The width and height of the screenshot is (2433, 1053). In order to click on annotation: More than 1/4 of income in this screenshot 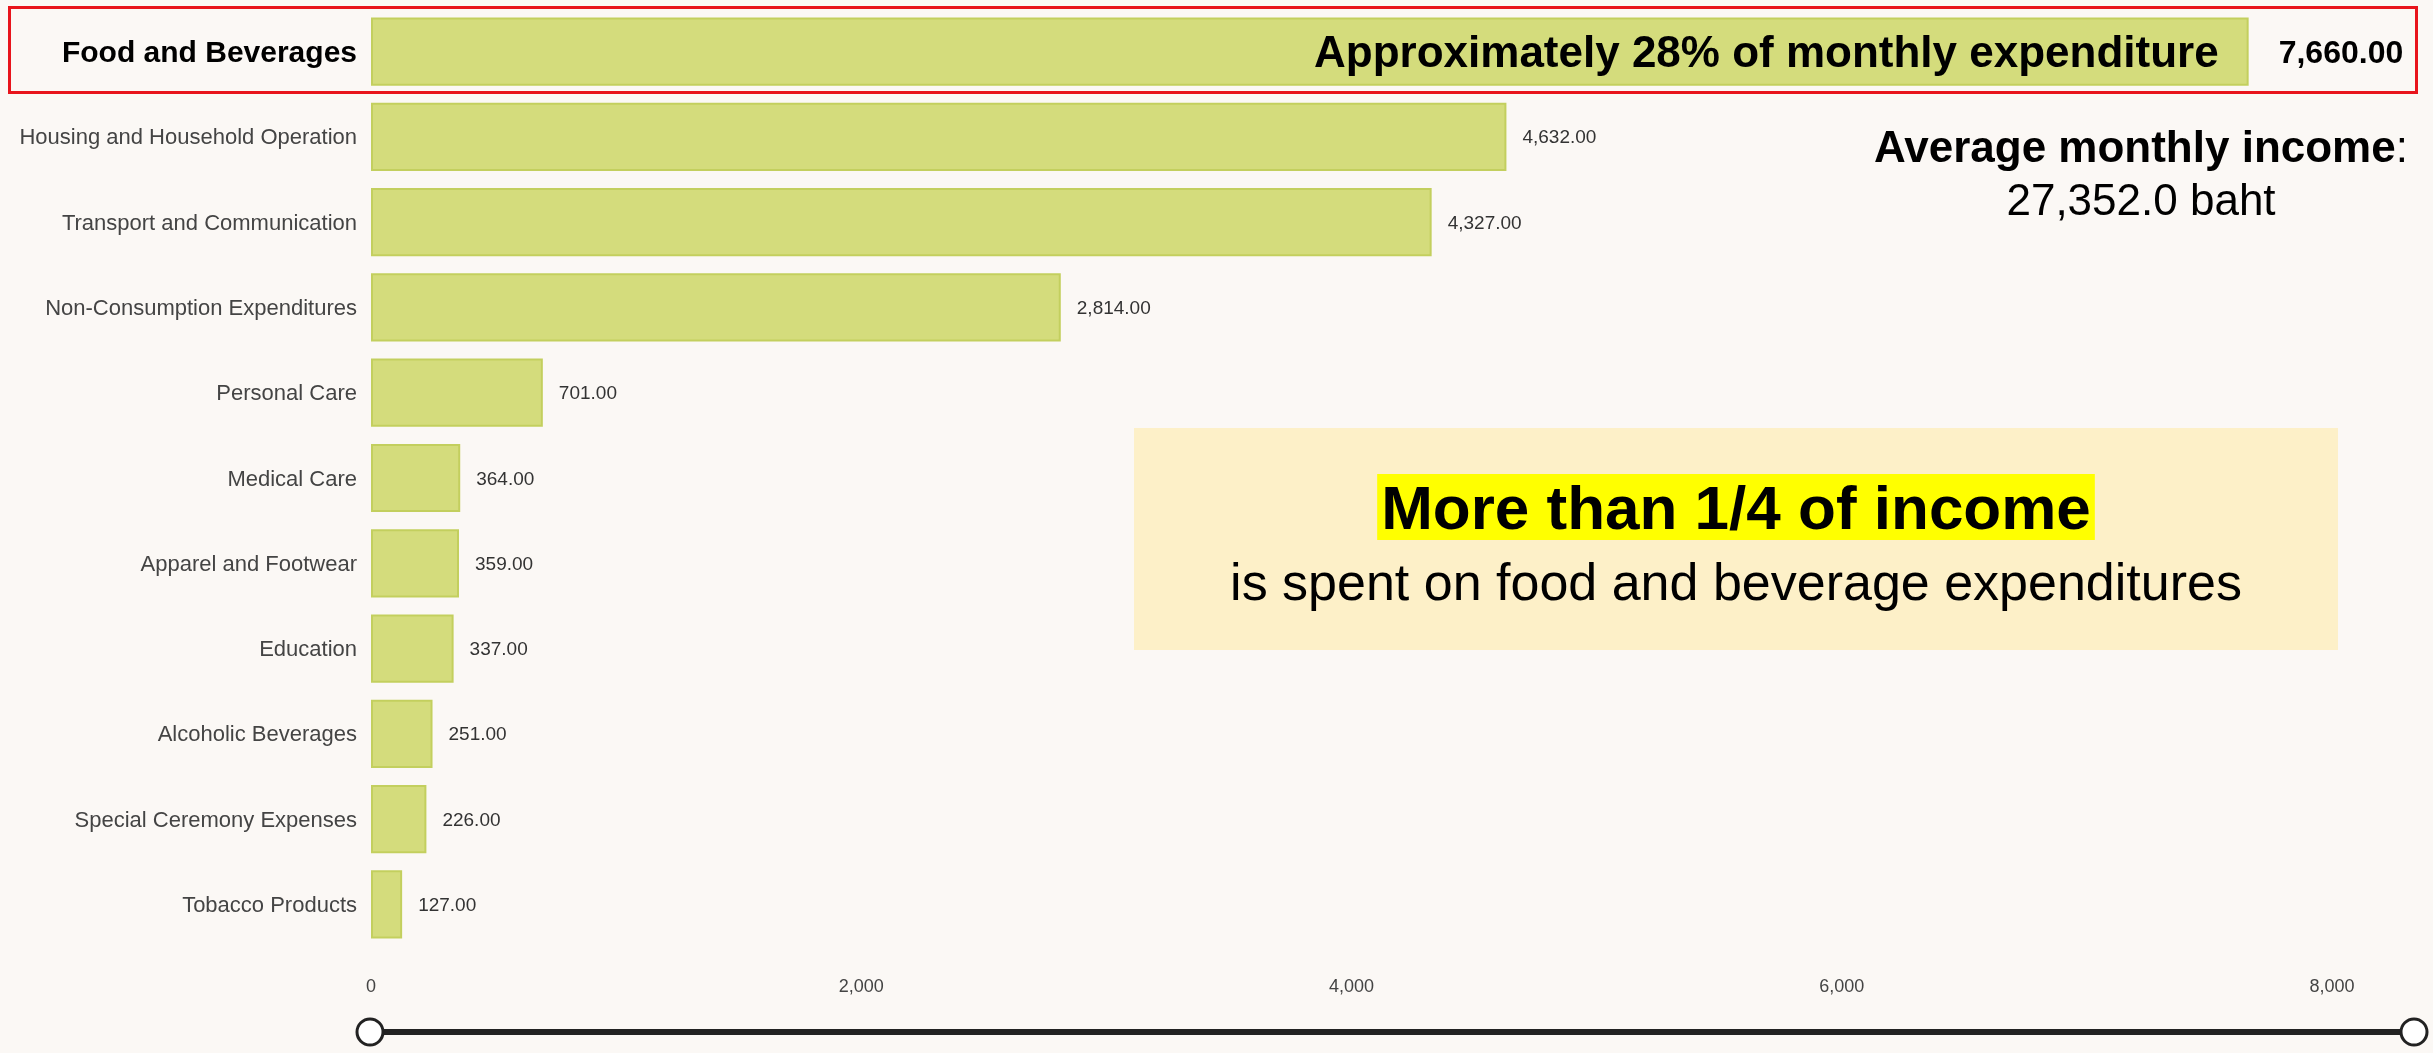, I will do `click(1736, 507)`.